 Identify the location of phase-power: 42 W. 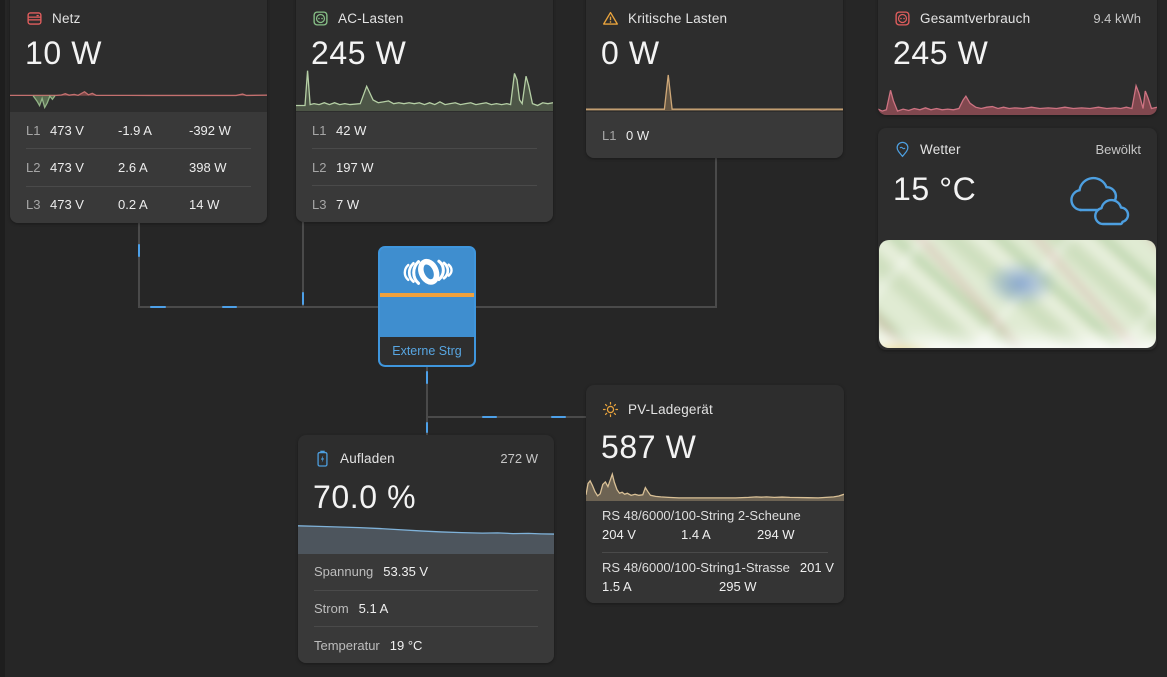
(351, 130).